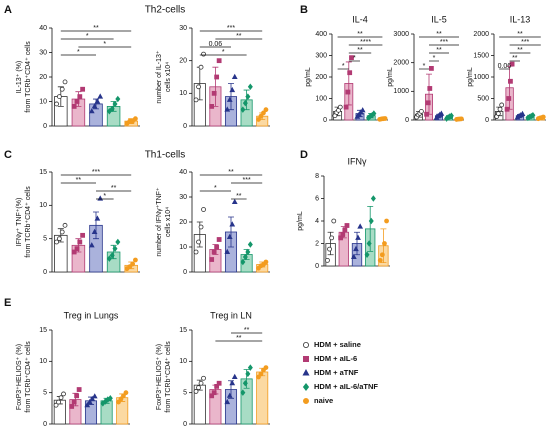 The height and width of the screenshot is (445, 550). What do you see at coordinates (360, 19) in the screenshot?
I see `chart-title: IL-4` at bounding box center [360, 19].